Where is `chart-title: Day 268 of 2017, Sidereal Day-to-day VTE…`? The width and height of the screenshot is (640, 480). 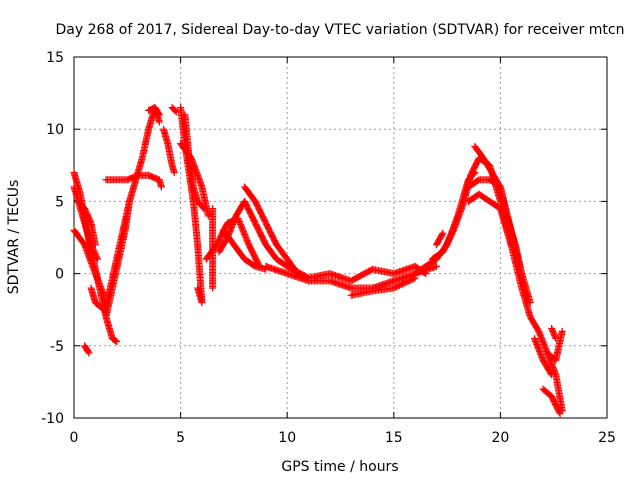 chart-title: Day 268 of 2017, Sidereal Day-to-day VTE… is located at coordinates (340, 30).